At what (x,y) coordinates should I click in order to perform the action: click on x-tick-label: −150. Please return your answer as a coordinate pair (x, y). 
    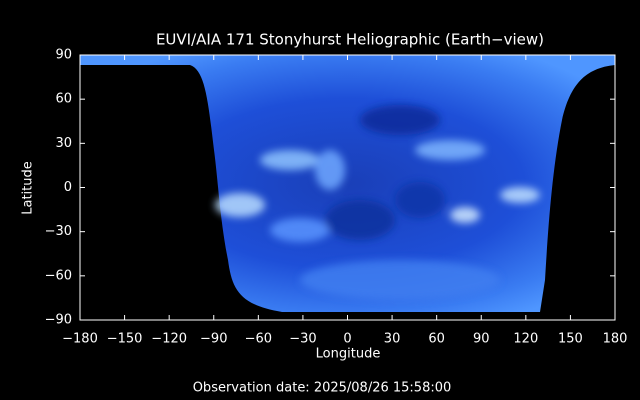
    Looking at the image, I should click on (125, 339).